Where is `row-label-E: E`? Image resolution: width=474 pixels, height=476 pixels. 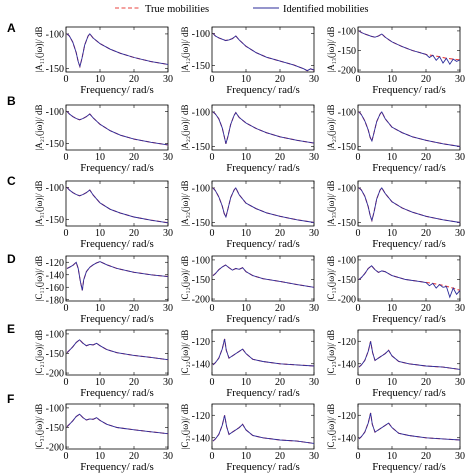 row-label-E: E is located at coordinates (11, 329).